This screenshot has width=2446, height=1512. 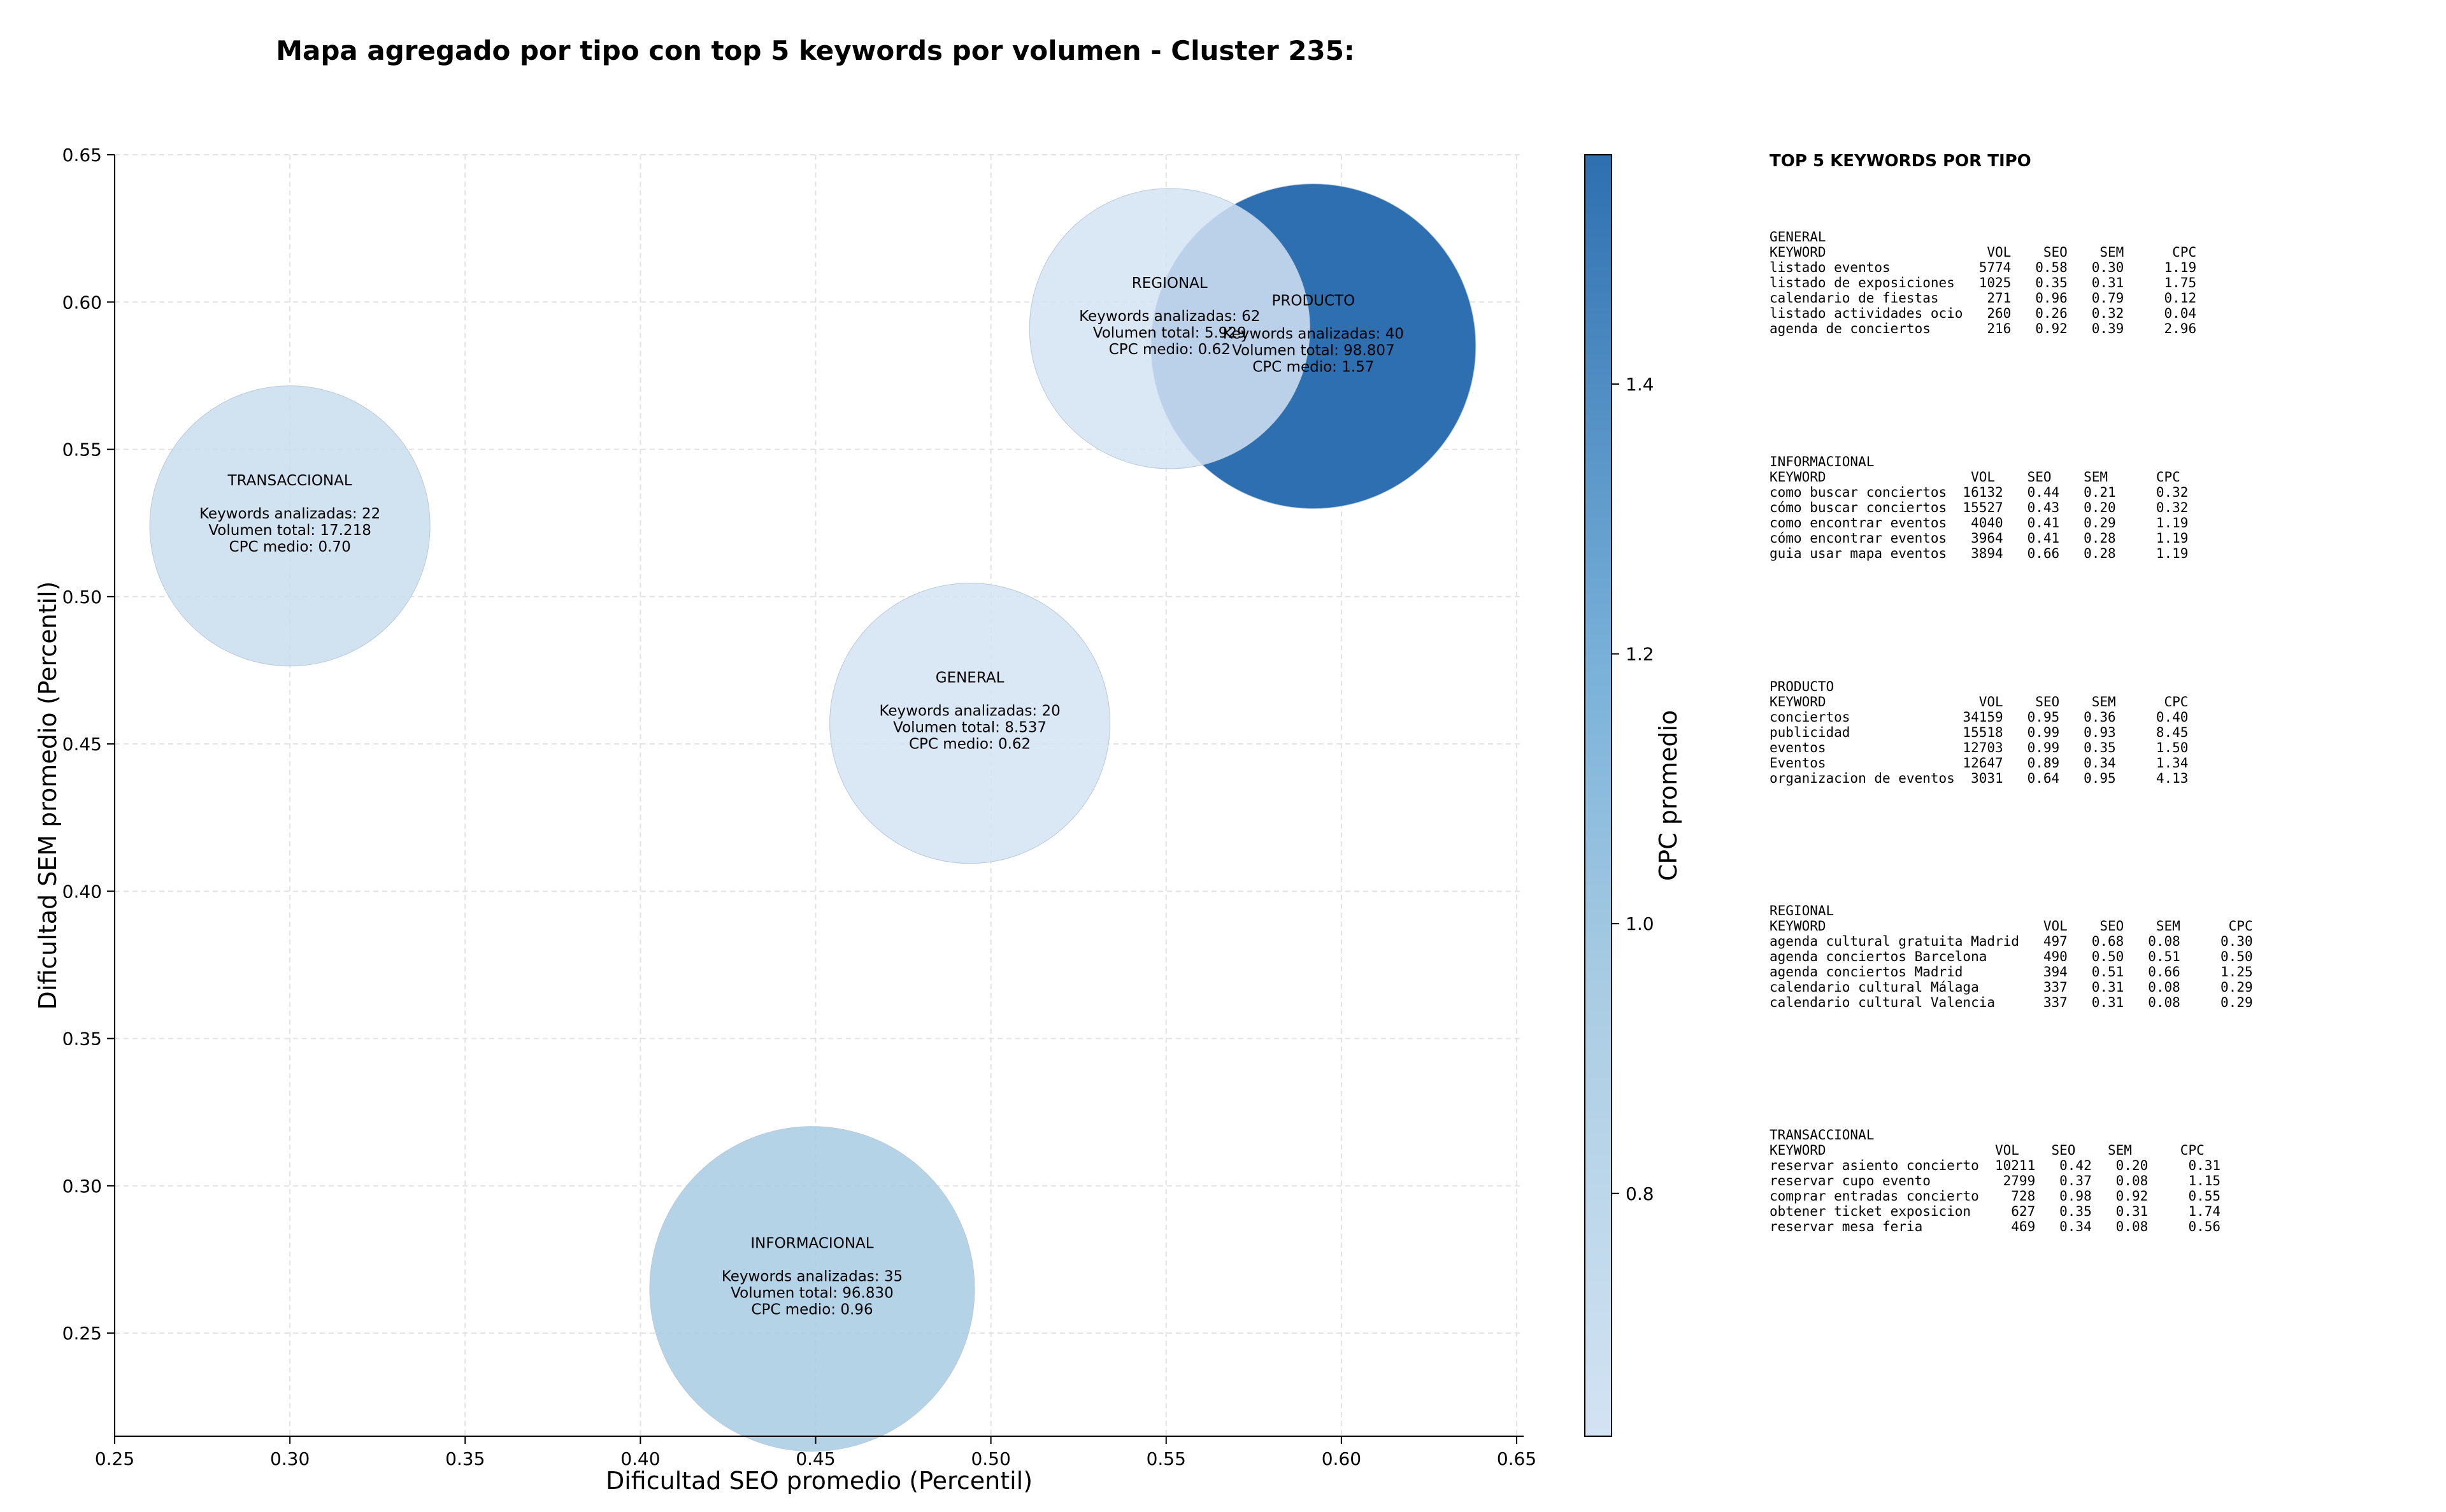 I want to click on y-tick-label: 0.30, so click(x=82, y=1186).